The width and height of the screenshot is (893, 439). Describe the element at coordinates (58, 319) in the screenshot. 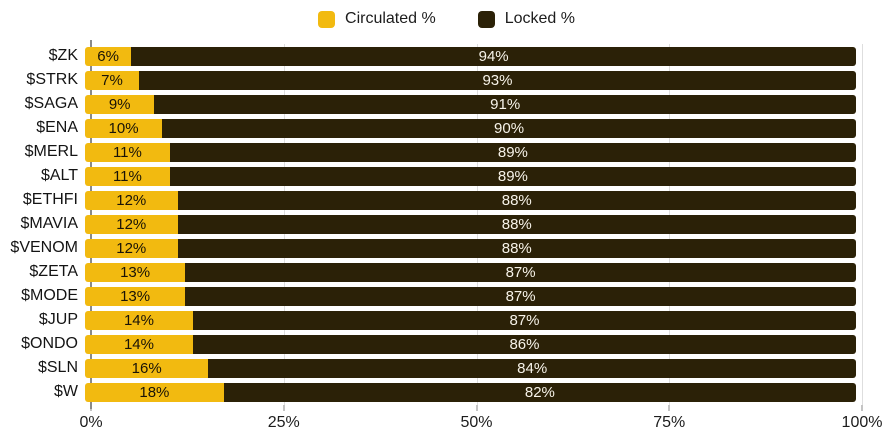

I see `category-label: $JUP` at that location.